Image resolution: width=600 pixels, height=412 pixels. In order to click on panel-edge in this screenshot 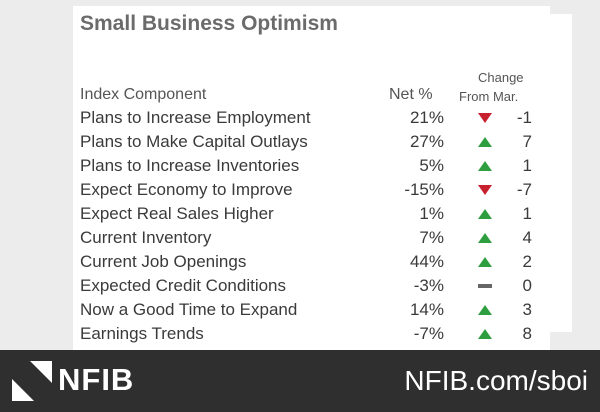, I will do `click(561, 173)`.